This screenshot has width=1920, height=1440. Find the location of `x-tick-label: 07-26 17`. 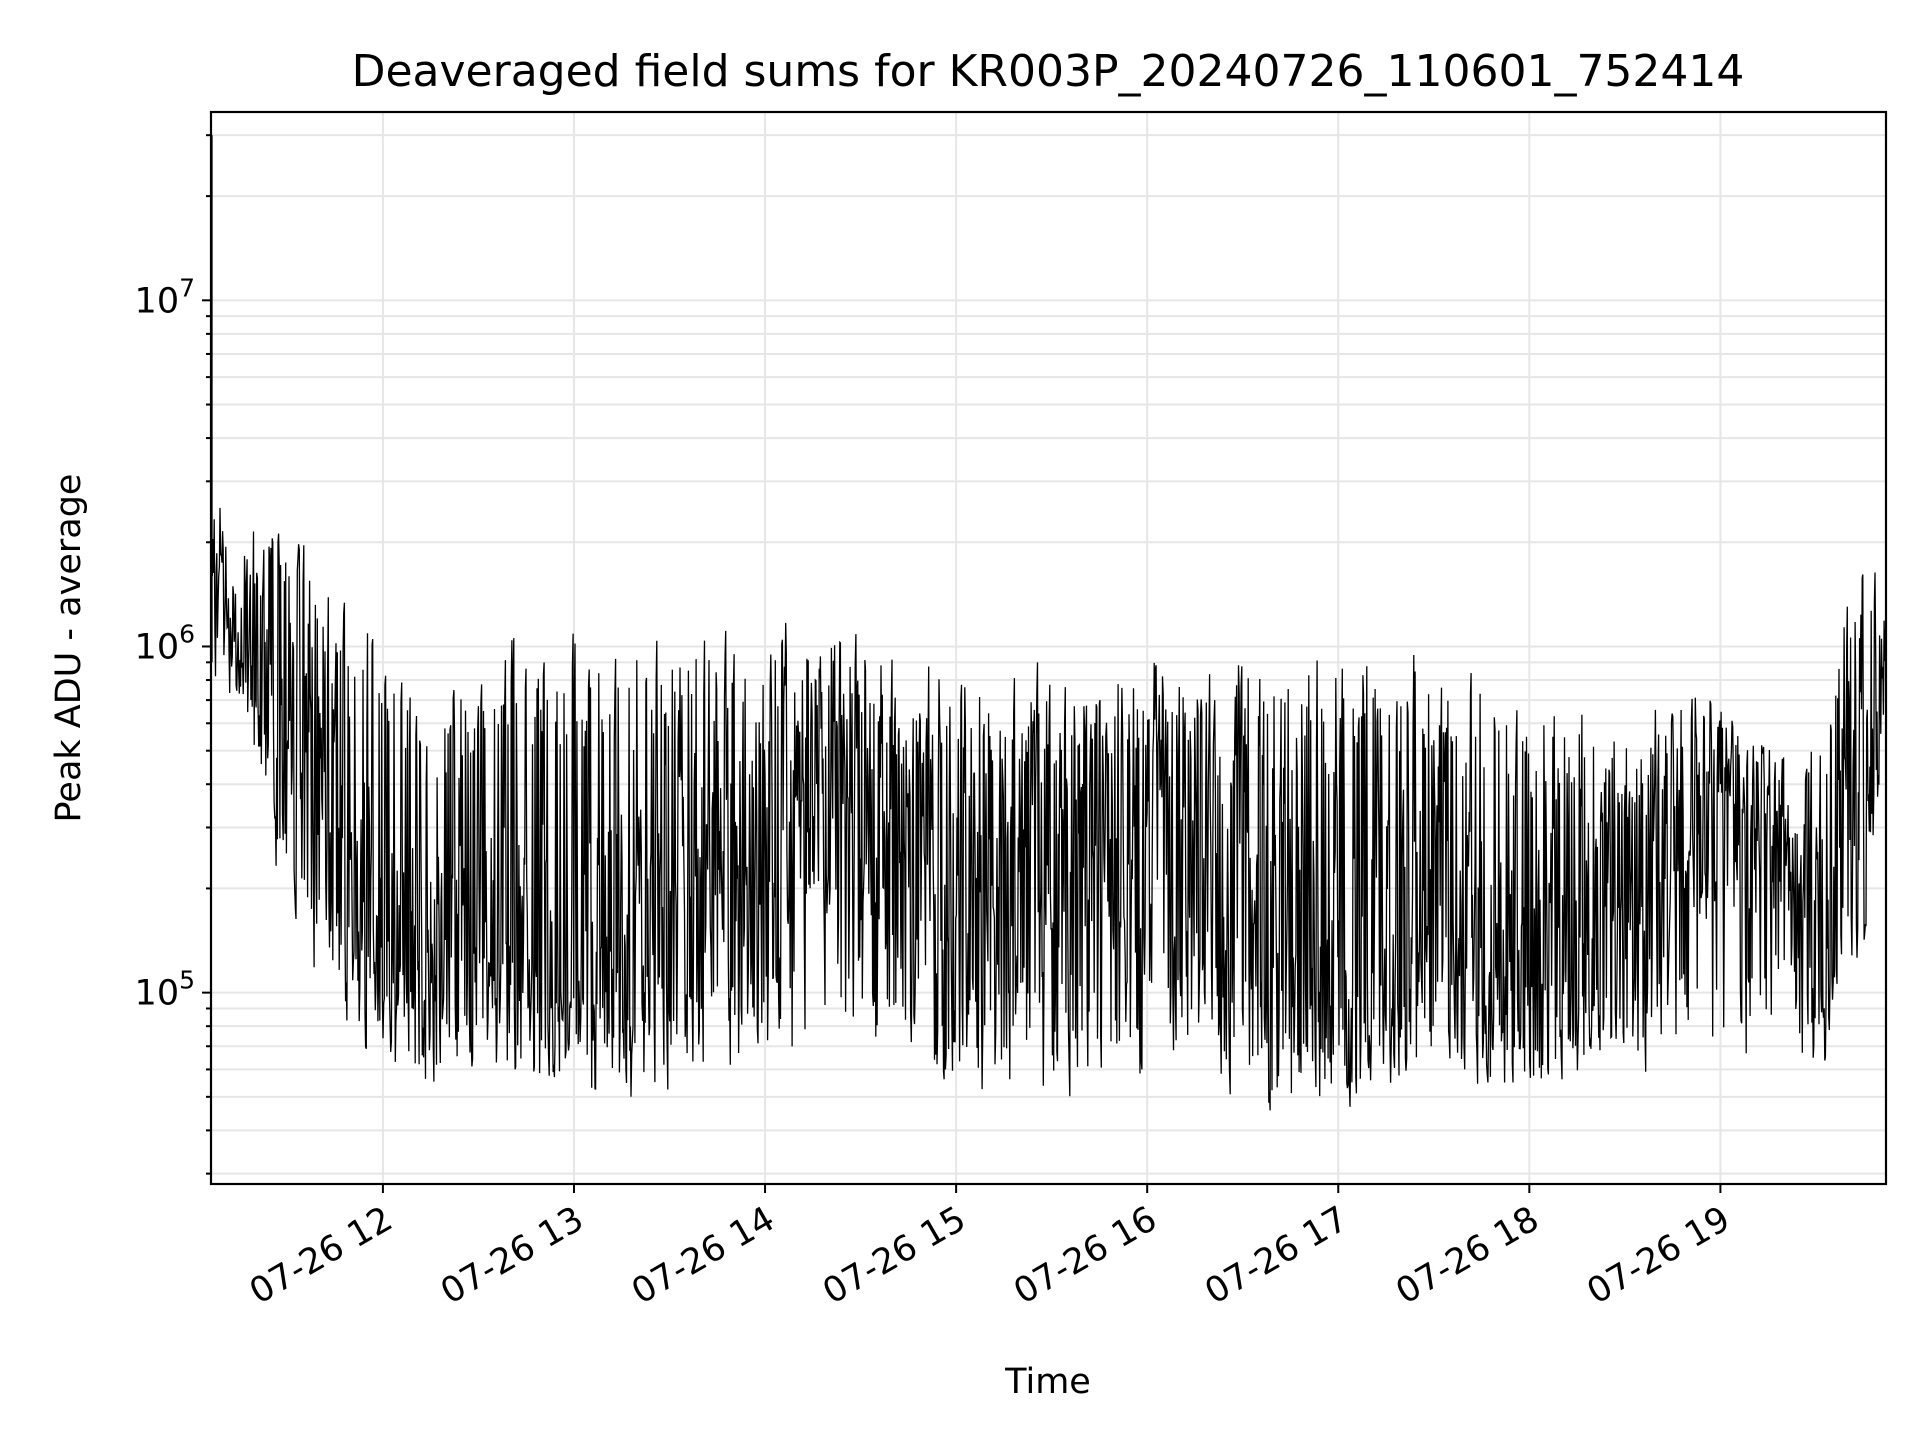

x-tick-label: 07-26 17 is located at coordinates (1276, 1255).